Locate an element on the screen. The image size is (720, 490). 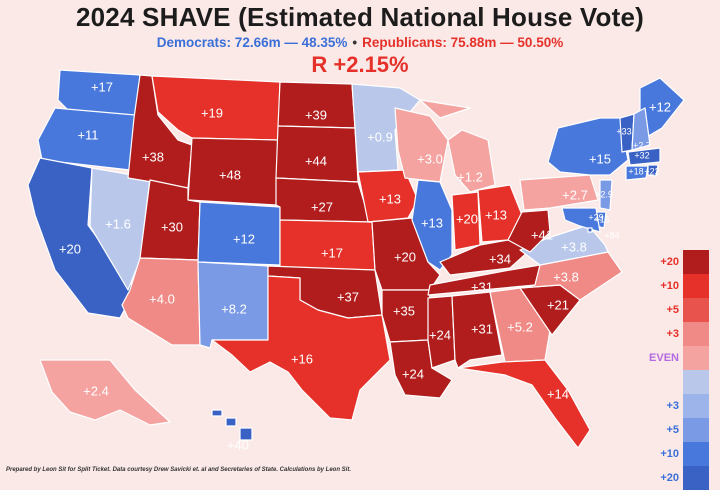
state-label-nm: +8.2 is located at coordinates (234, 308).